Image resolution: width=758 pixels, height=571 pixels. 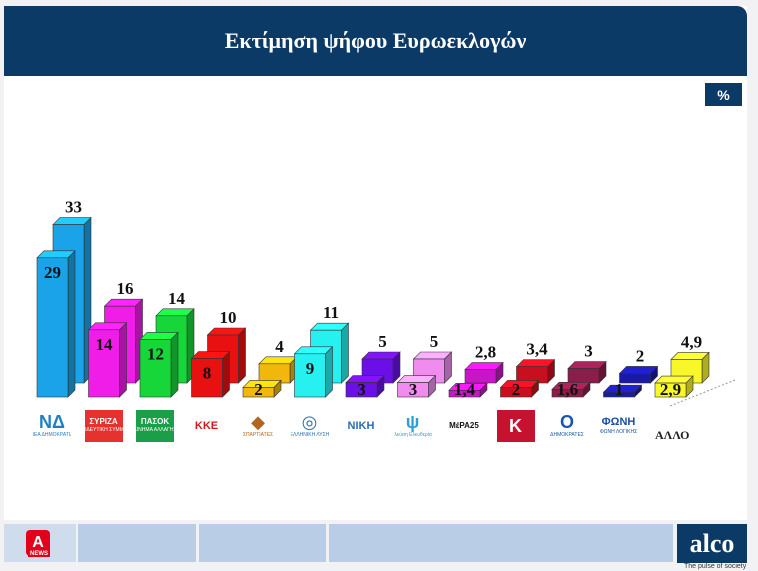 What do you see at coordinates (155, 353) in the screenshot?
I see `data-label-front: 12` at bounding box center [155, 353].